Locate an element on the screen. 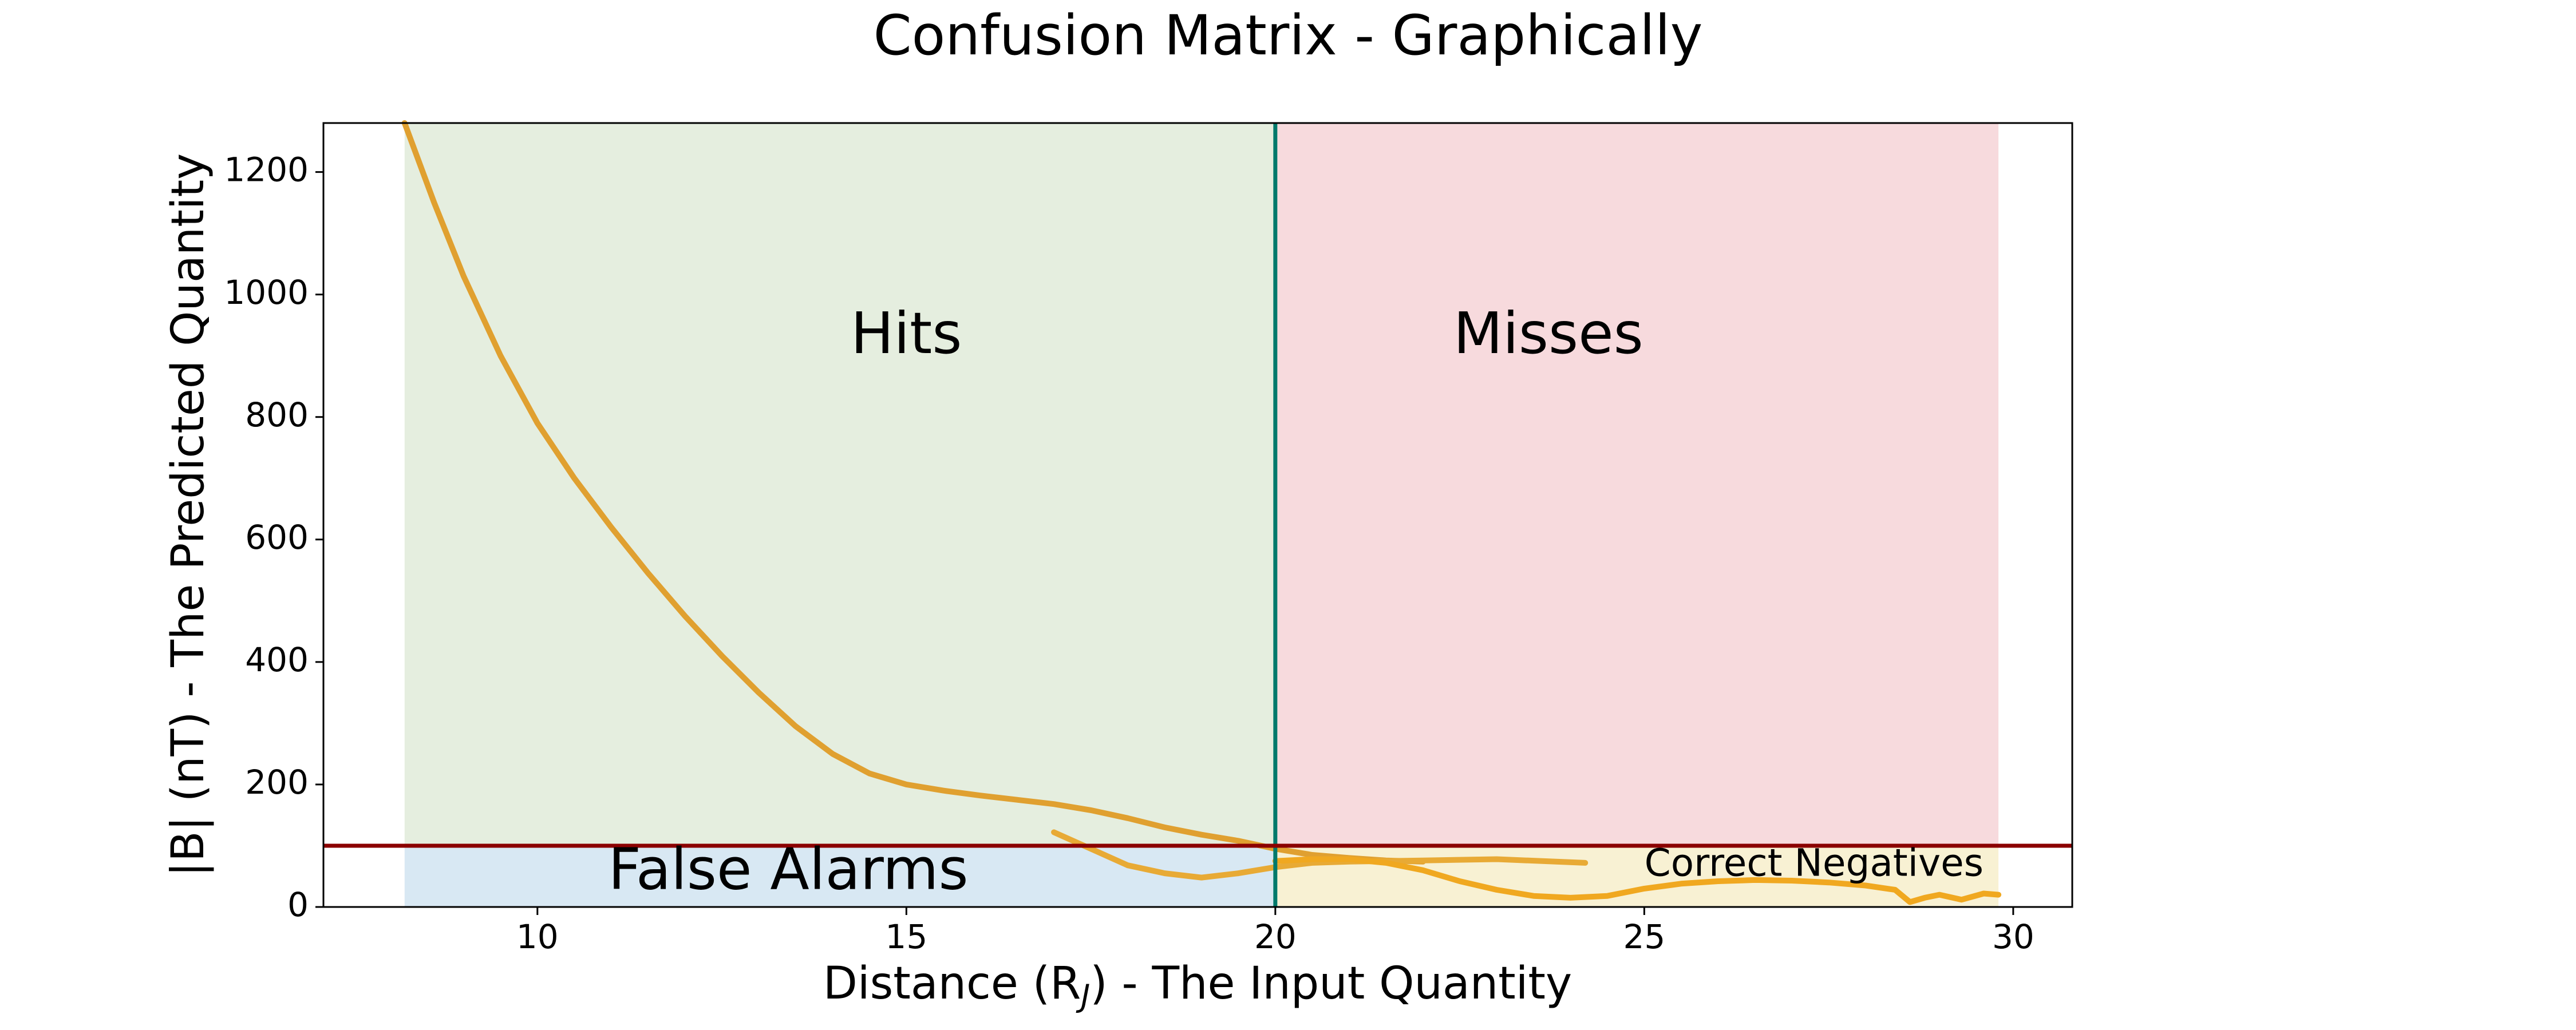 The width and height of the screenshot is (2576, 1030). y-axis-label: |B| (nT) - The Predicted Quantity is located at coordinates (188, 515).